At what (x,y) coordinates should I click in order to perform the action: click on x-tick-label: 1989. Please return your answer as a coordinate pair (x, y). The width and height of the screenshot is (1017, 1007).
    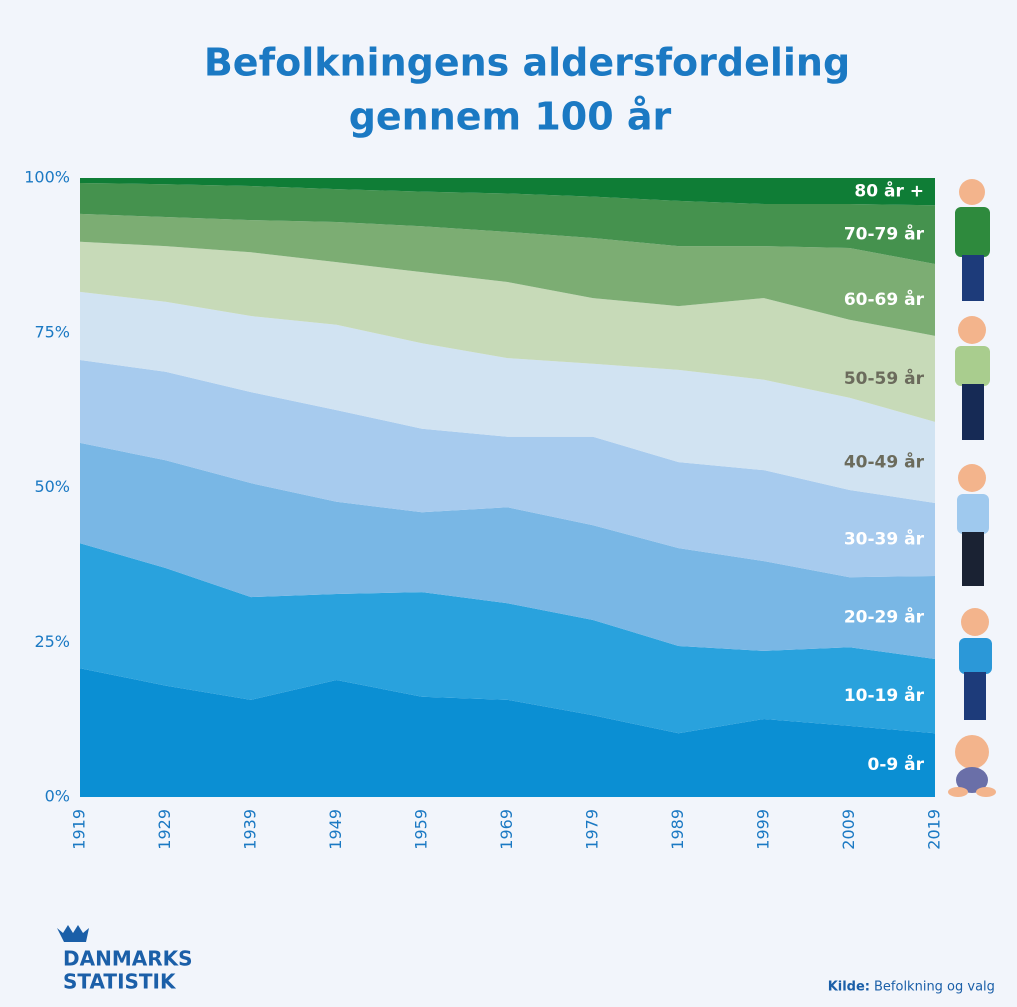
    Looking at the image, I should click on (677, 829).